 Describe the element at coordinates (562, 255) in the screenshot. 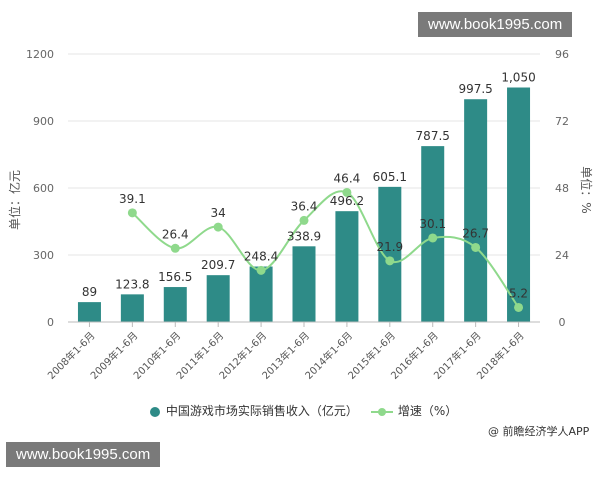

I see `y2-tick-label: 24` at that location.